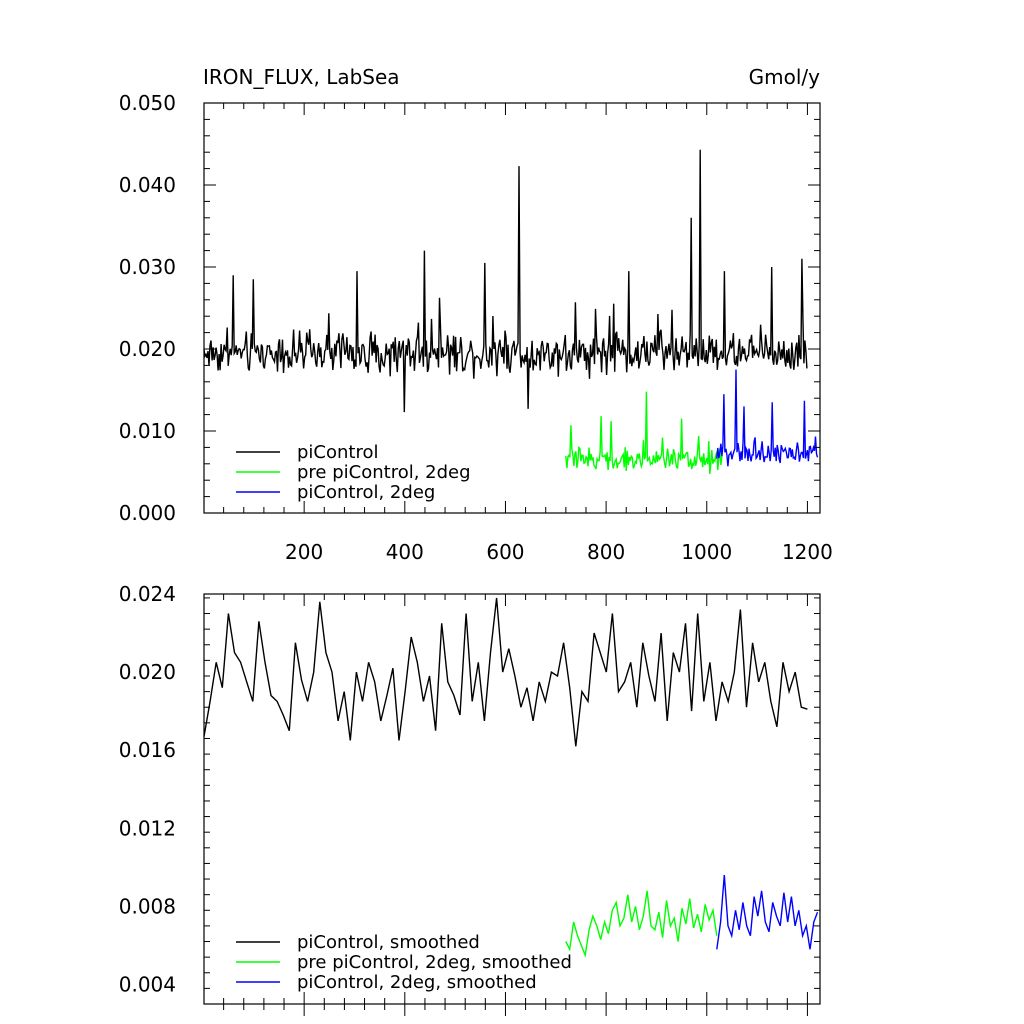  I want to click on x-tick-label: 1000, so click(706, 552).